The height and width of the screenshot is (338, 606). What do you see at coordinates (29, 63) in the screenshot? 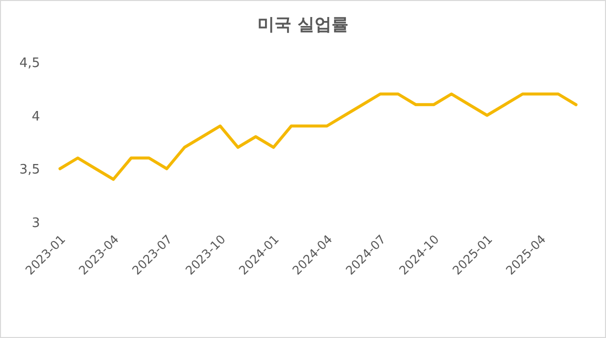
I see `y-tick-label: 4,5` at bounding box center [29, 63].